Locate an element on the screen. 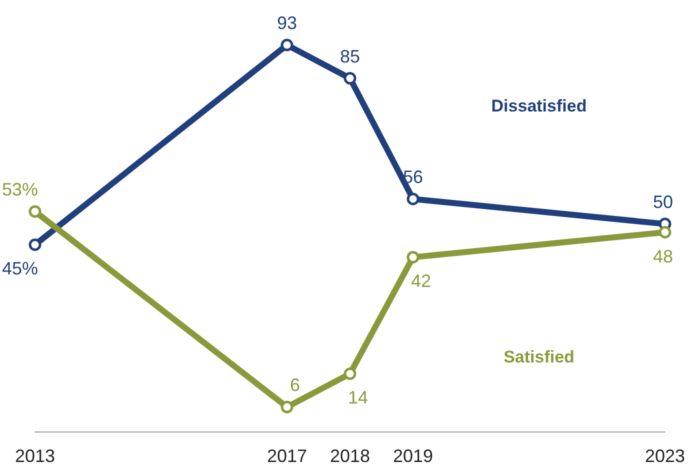 The width and height of the screenshot is (689, 470). x-tick-label: 2017 is located at coordinates (287, 456).